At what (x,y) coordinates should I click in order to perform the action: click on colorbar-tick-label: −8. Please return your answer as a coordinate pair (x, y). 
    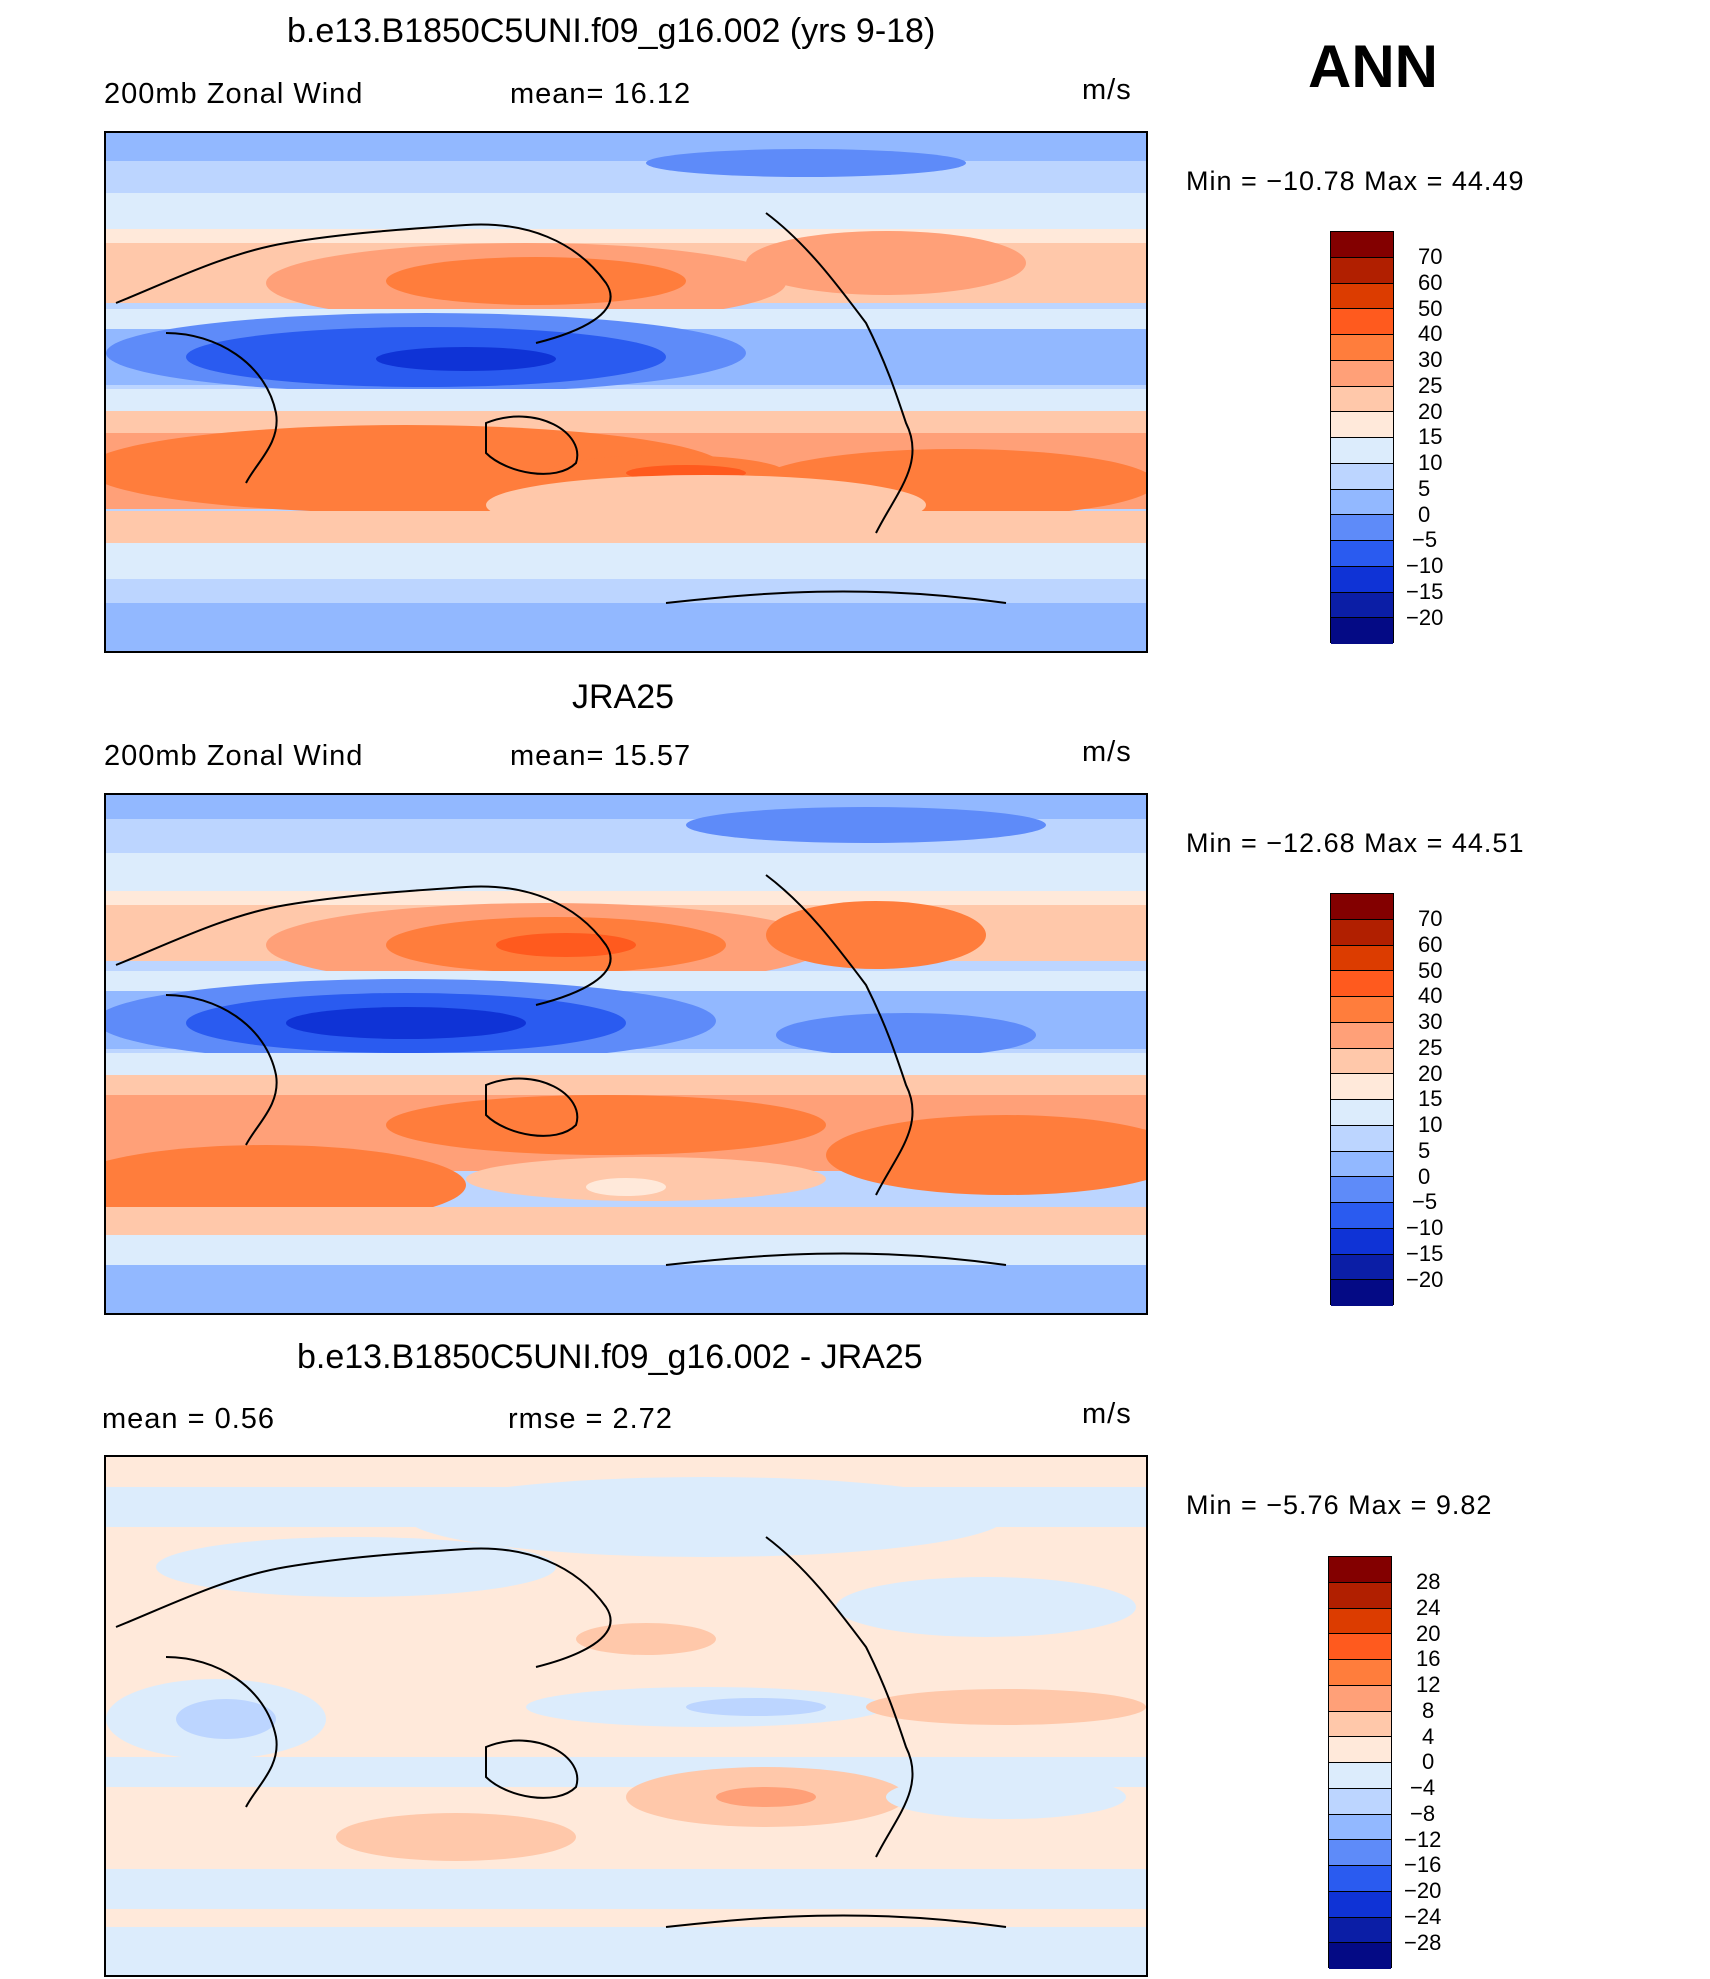
    Looking at the image, I should click on (1423, 1813).